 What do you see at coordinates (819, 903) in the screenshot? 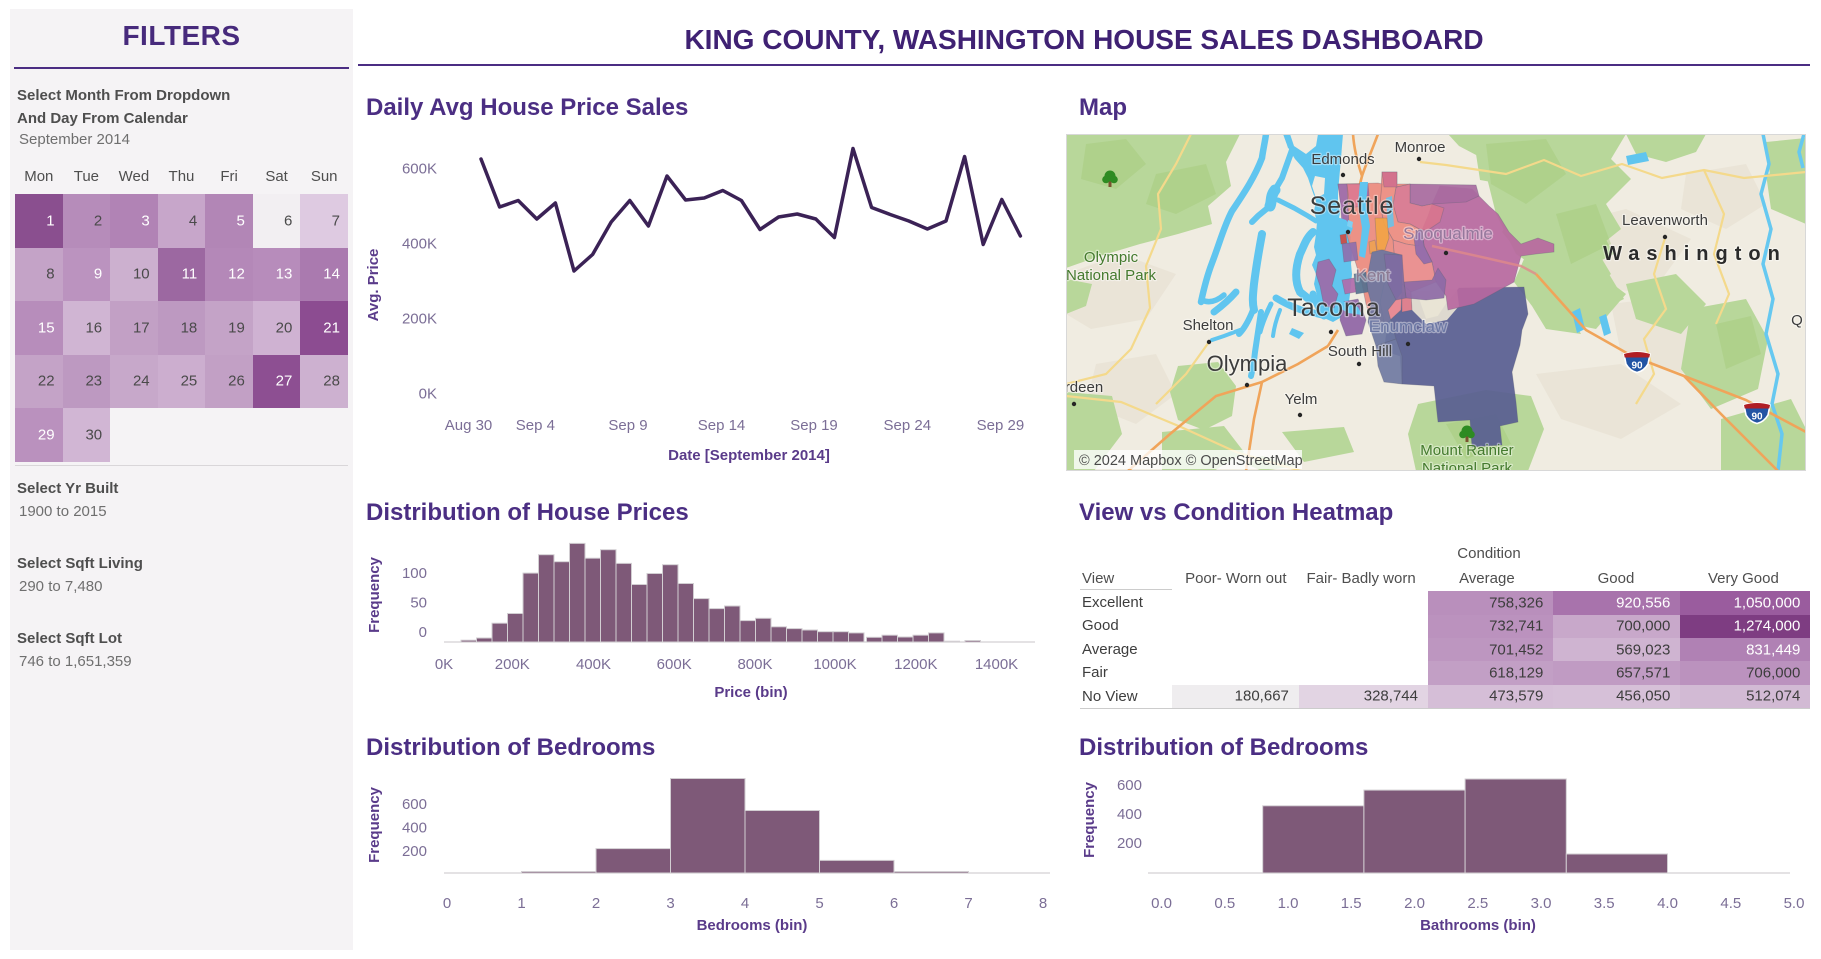
I see `svg-text: 5` at bounding box center [819, 903].